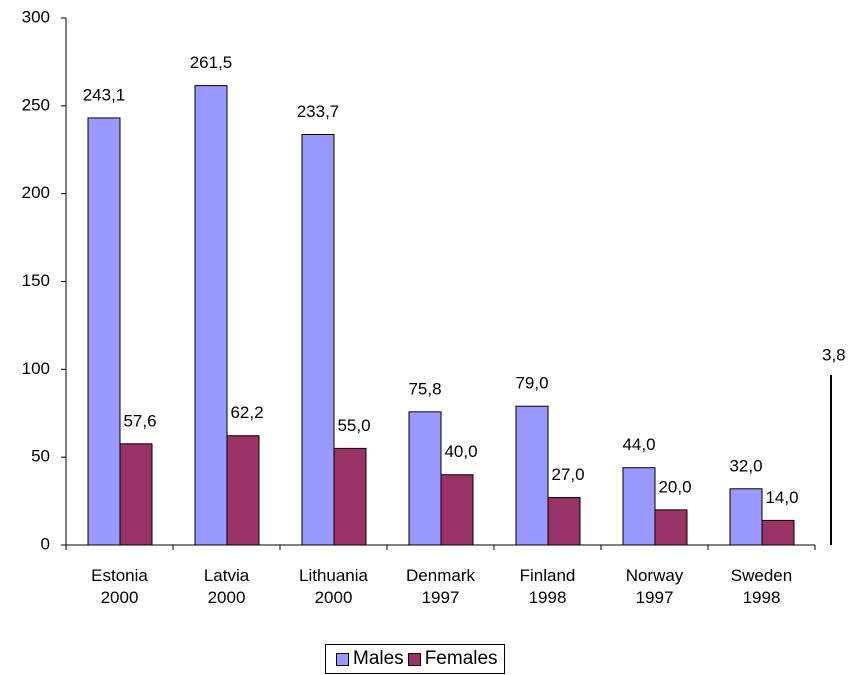 Image resolution: width=855 pixels, height=675 pixels. What do you see at coordinates (531, 383) in the screenshot?
I see `value-label: 79,0` at bounding box center [531, 383].